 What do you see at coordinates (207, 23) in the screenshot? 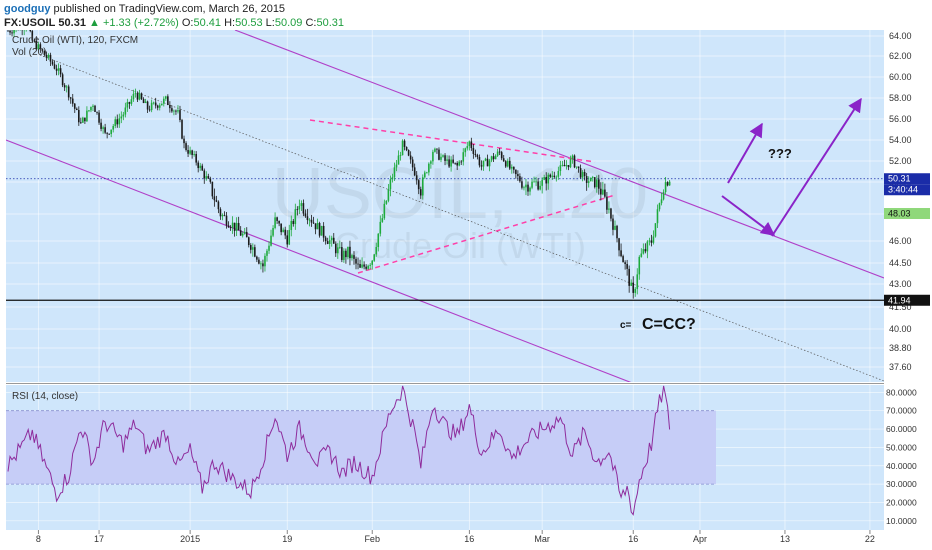
I see `ohlc-open-value: 50.41` at bounding box center [207, 23].